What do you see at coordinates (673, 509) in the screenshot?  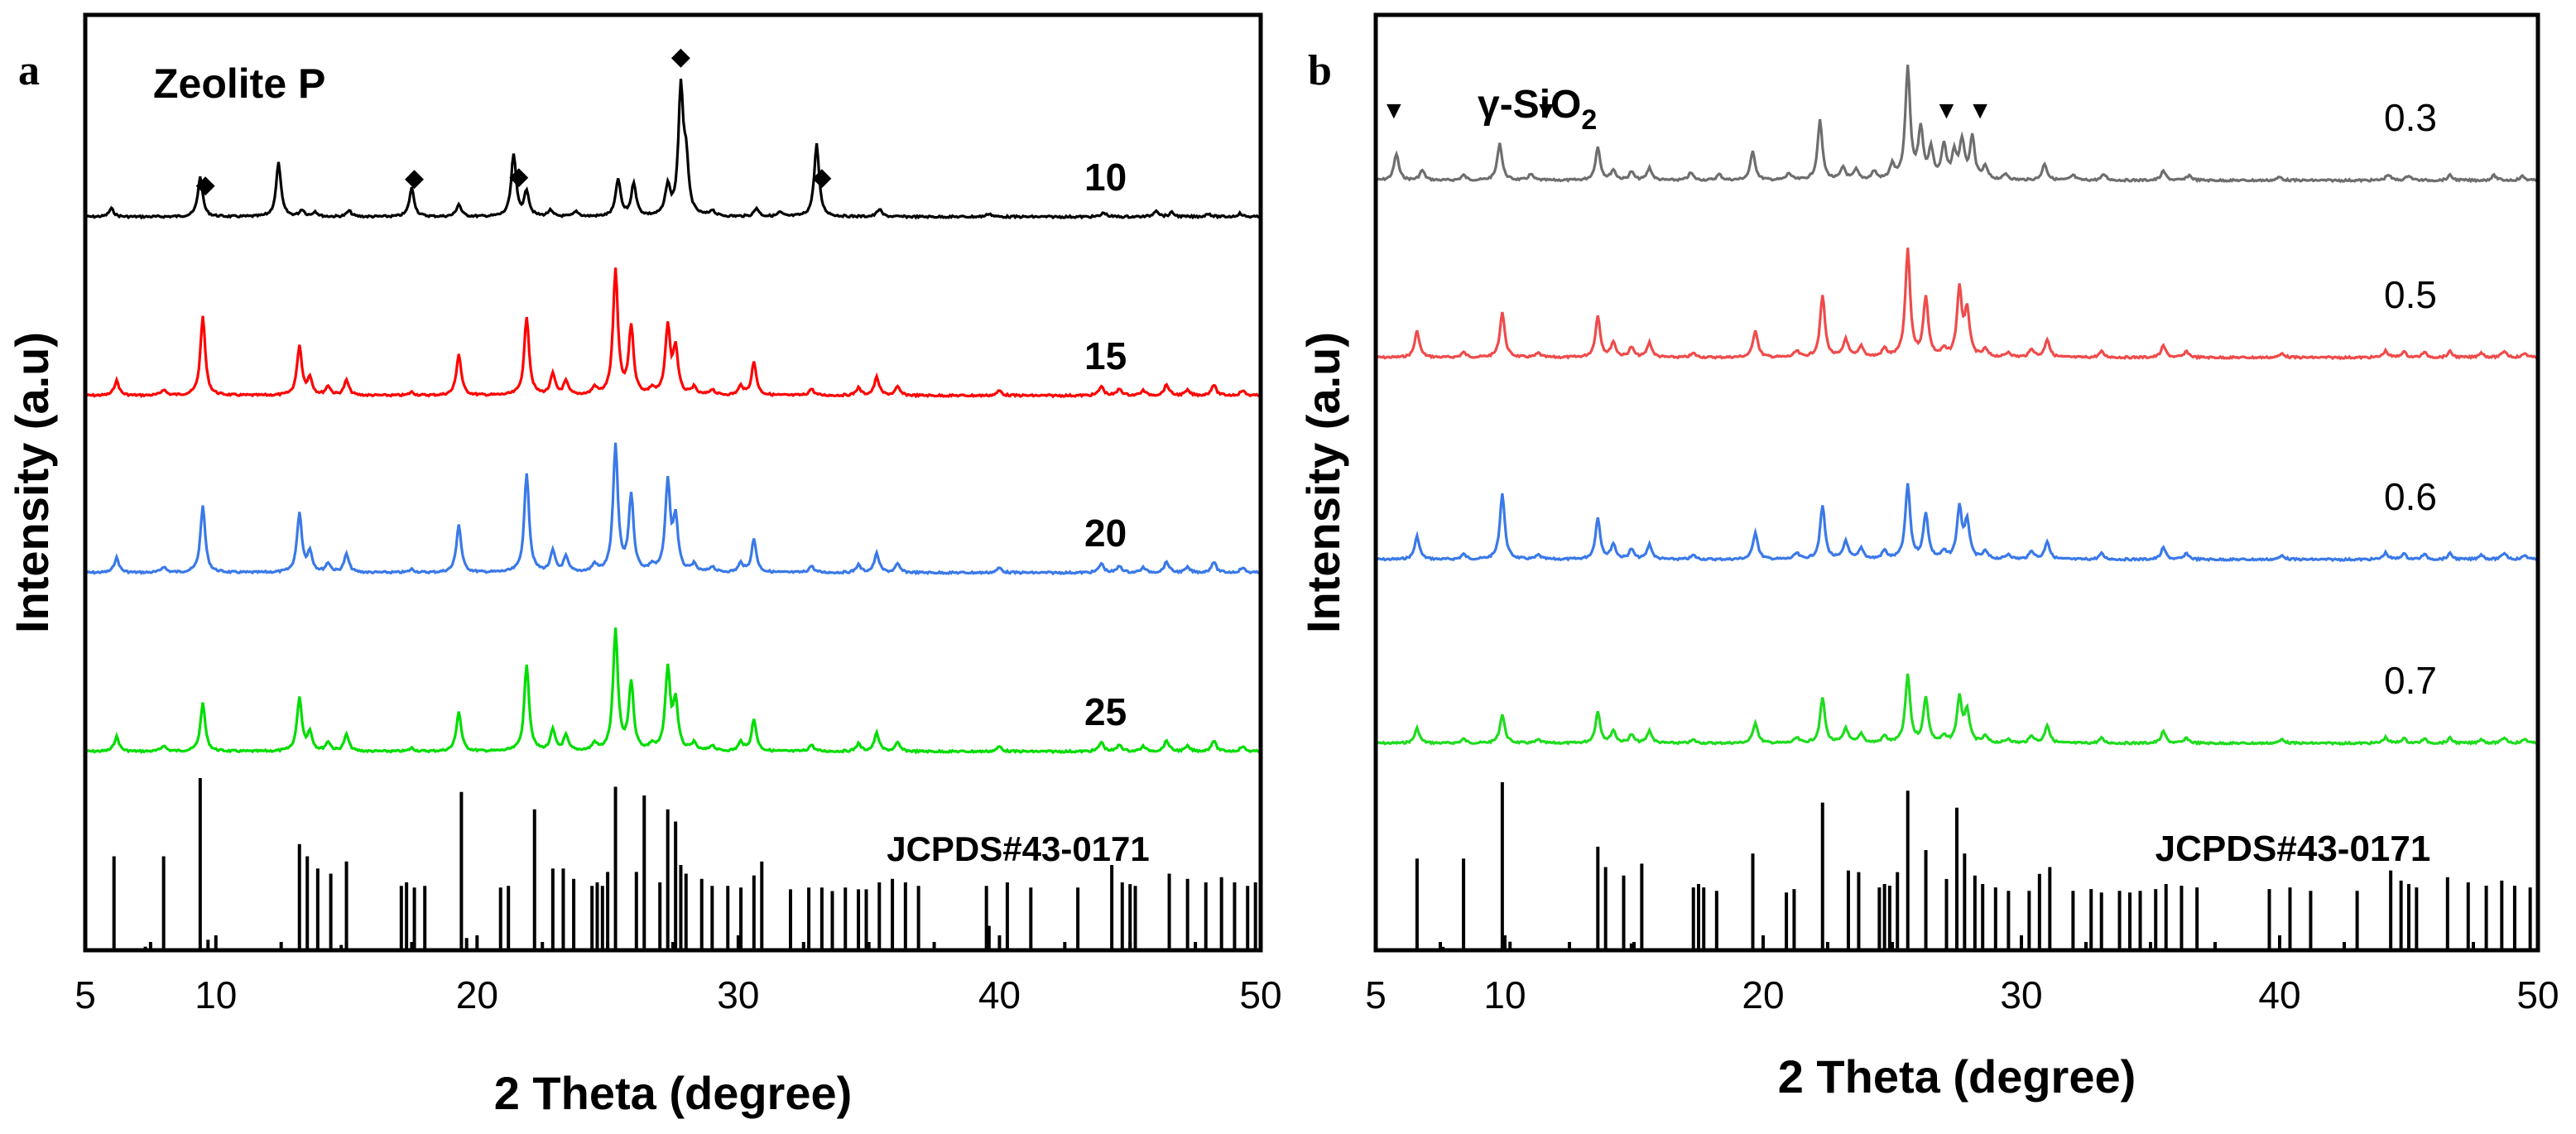 I see `panel-a-series-20-line` at bounding box center [673, 509].